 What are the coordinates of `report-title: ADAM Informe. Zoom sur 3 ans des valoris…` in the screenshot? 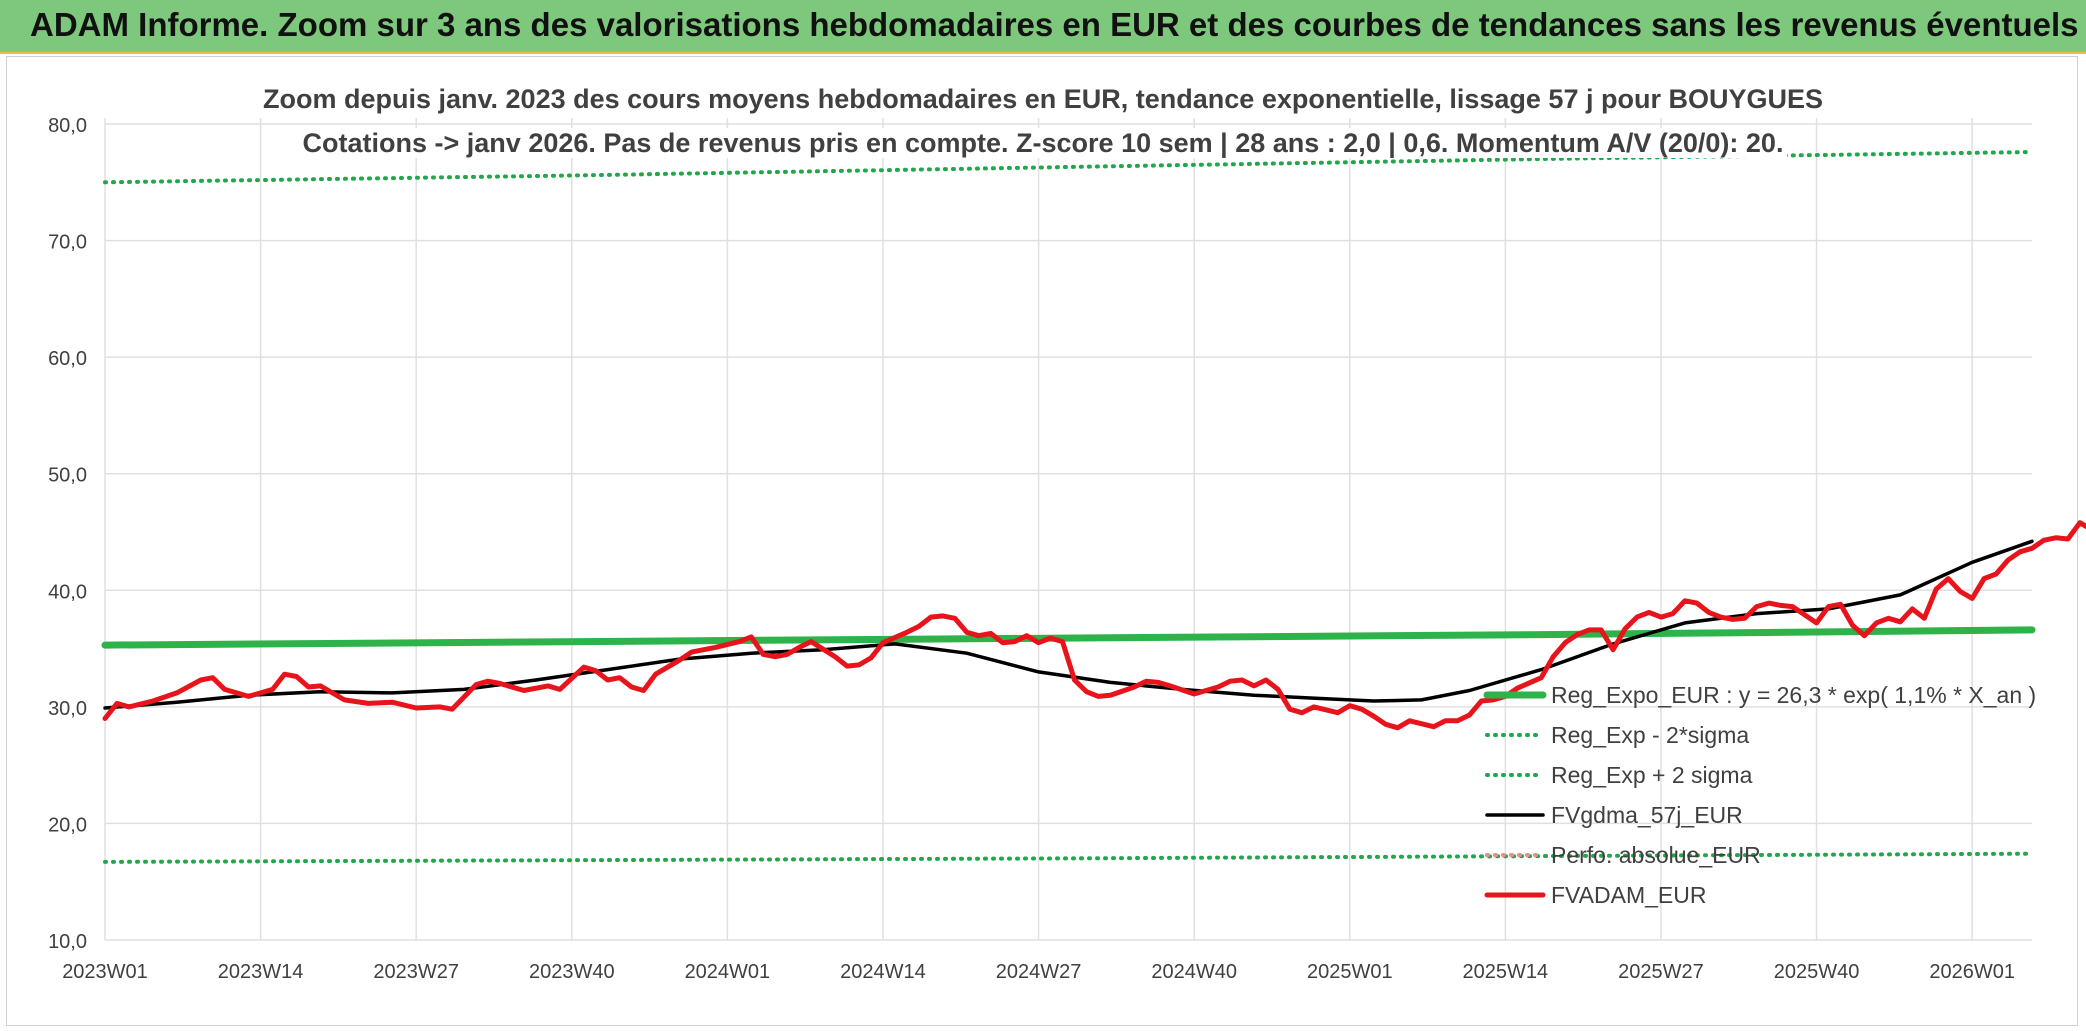 It's located at (1054, 24).